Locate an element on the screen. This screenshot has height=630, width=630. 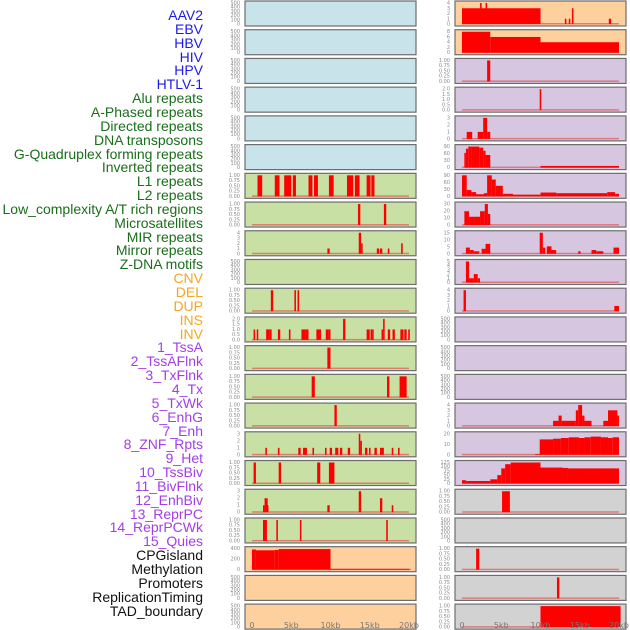
track-label: 10_TssBiv is located at coordinates (171, 472).